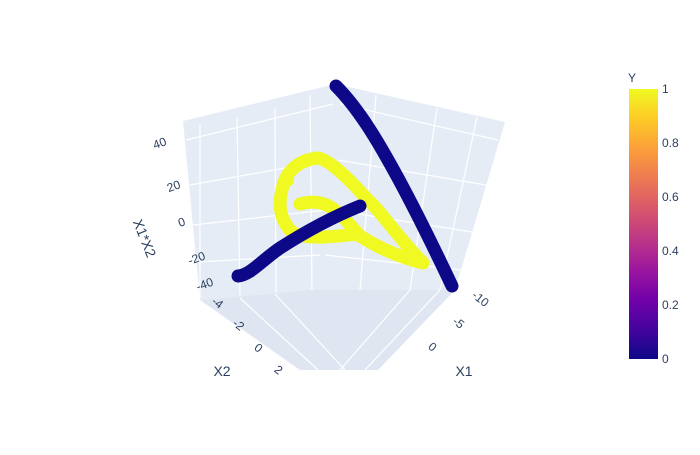 The height and width of the screenshot is (455, 700). I want to click on x-tick-label: -10, so click(480, 299).